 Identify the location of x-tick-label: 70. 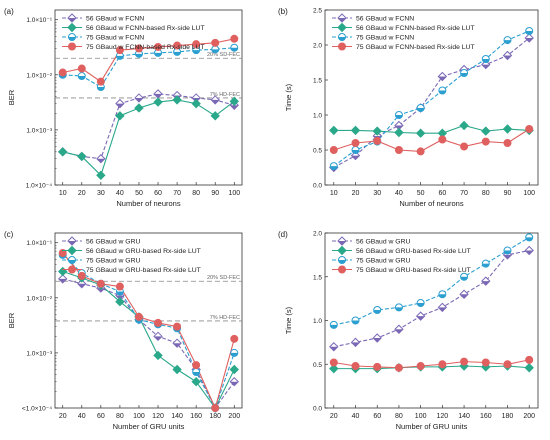
(464, 193).